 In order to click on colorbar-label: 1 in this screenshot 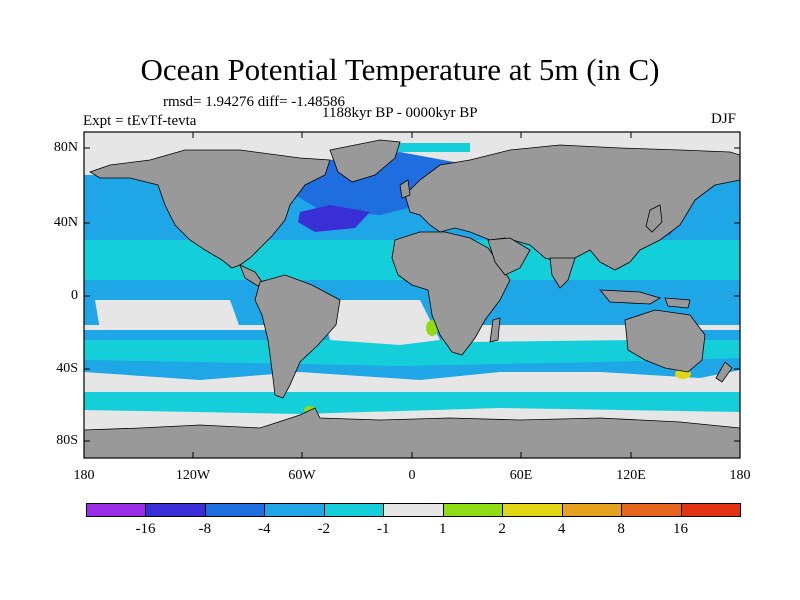, I will do `click(442, 529)`.